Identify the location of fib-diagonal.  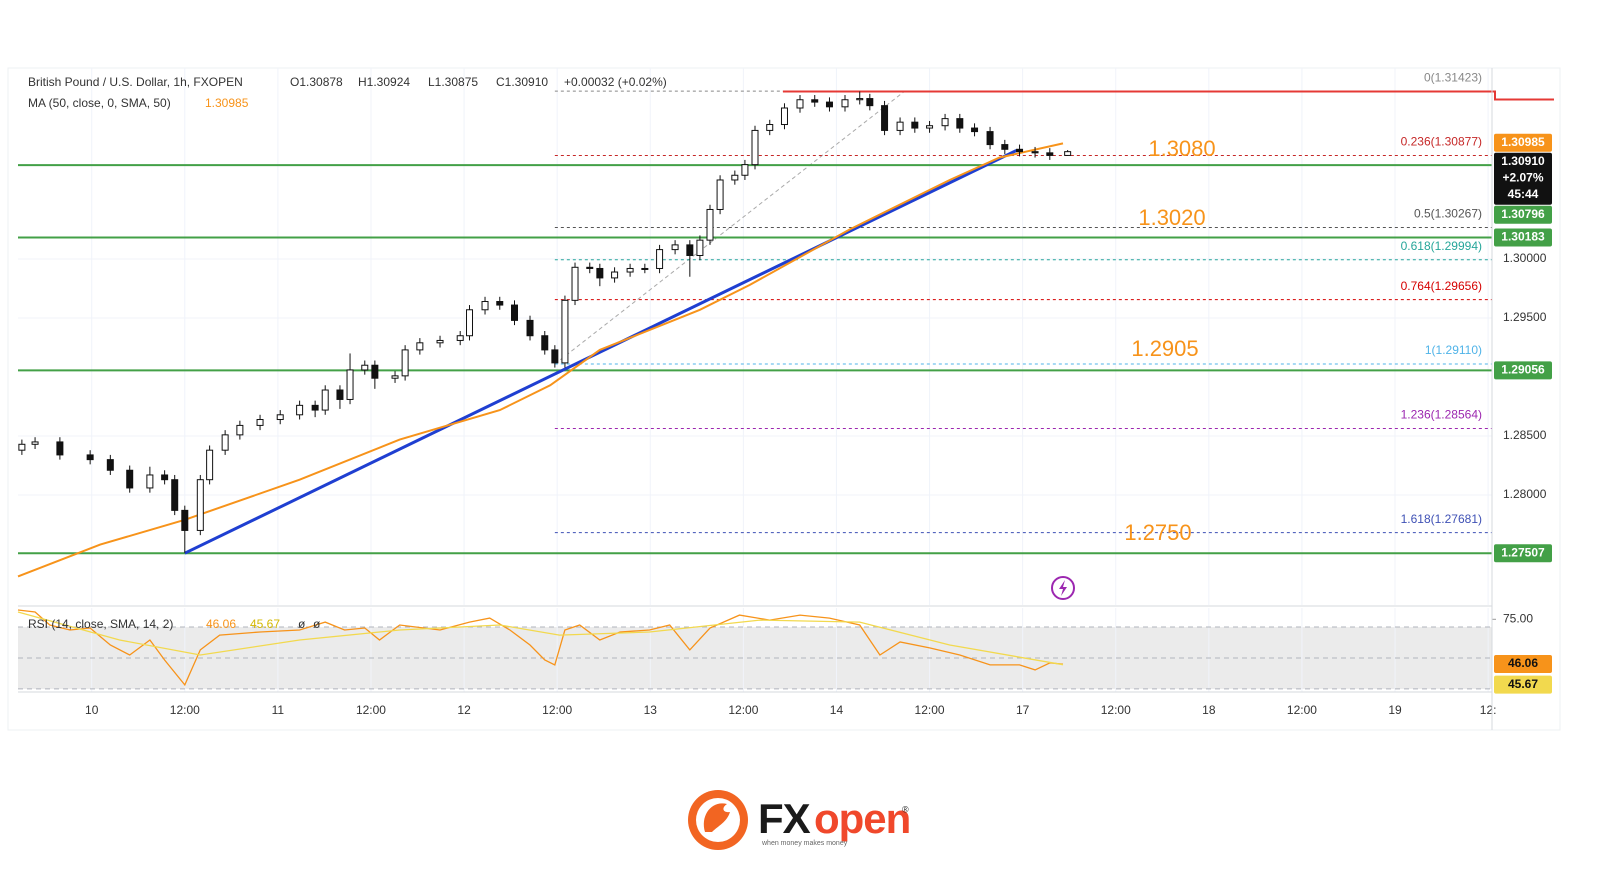
(730, 227).